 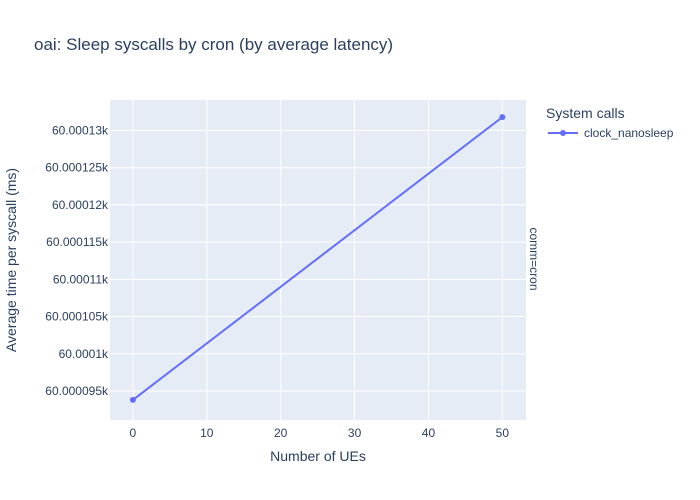 I want to click on legend-item-label: clock_nanosleep, so click(x=629, y=133).